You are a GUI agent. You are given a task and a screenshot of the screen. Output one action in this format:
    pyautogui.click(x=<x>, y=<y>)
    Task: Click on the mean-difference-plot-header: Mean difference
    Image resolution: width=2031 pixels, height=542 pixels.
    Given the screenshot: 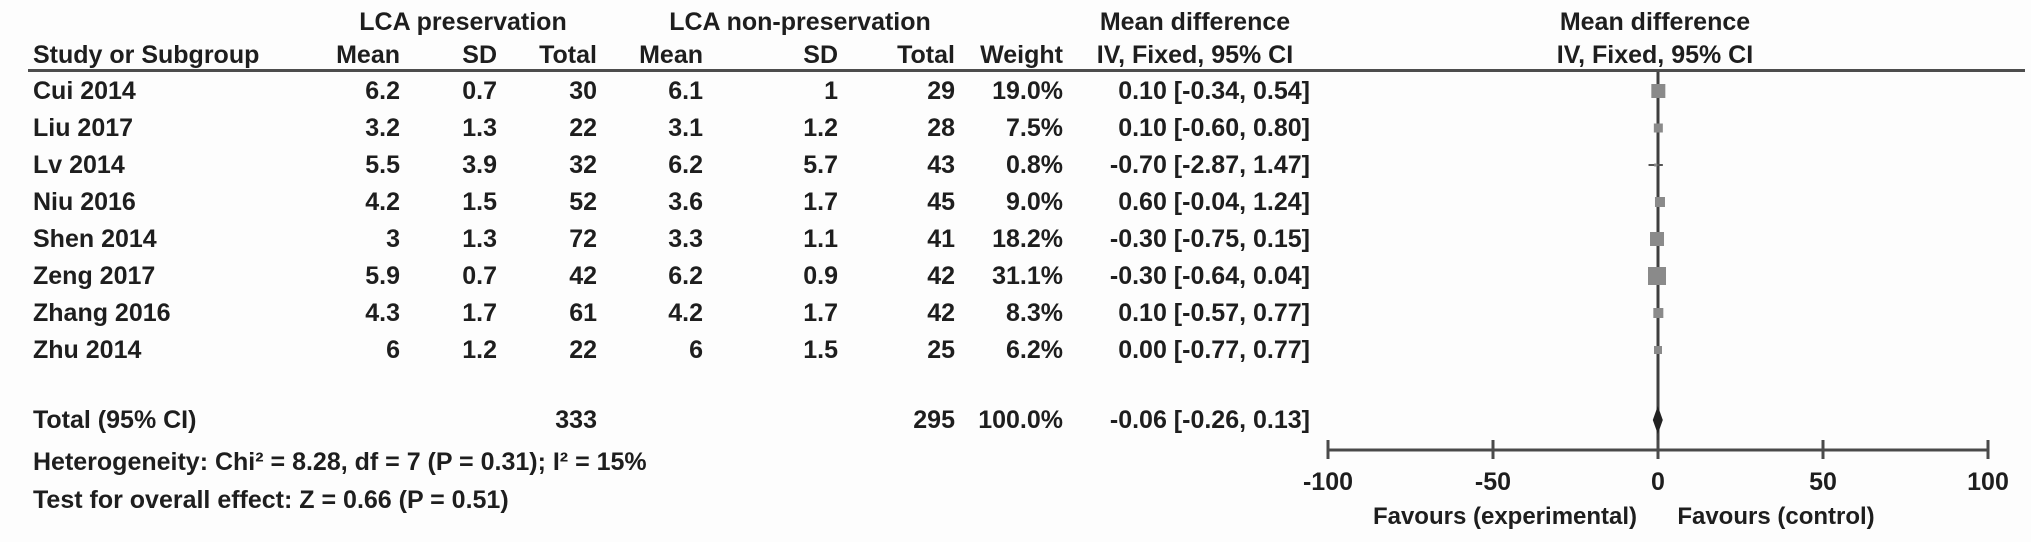 What is the action you would take?
    pyautogui.click(x=1655, y=22)
    